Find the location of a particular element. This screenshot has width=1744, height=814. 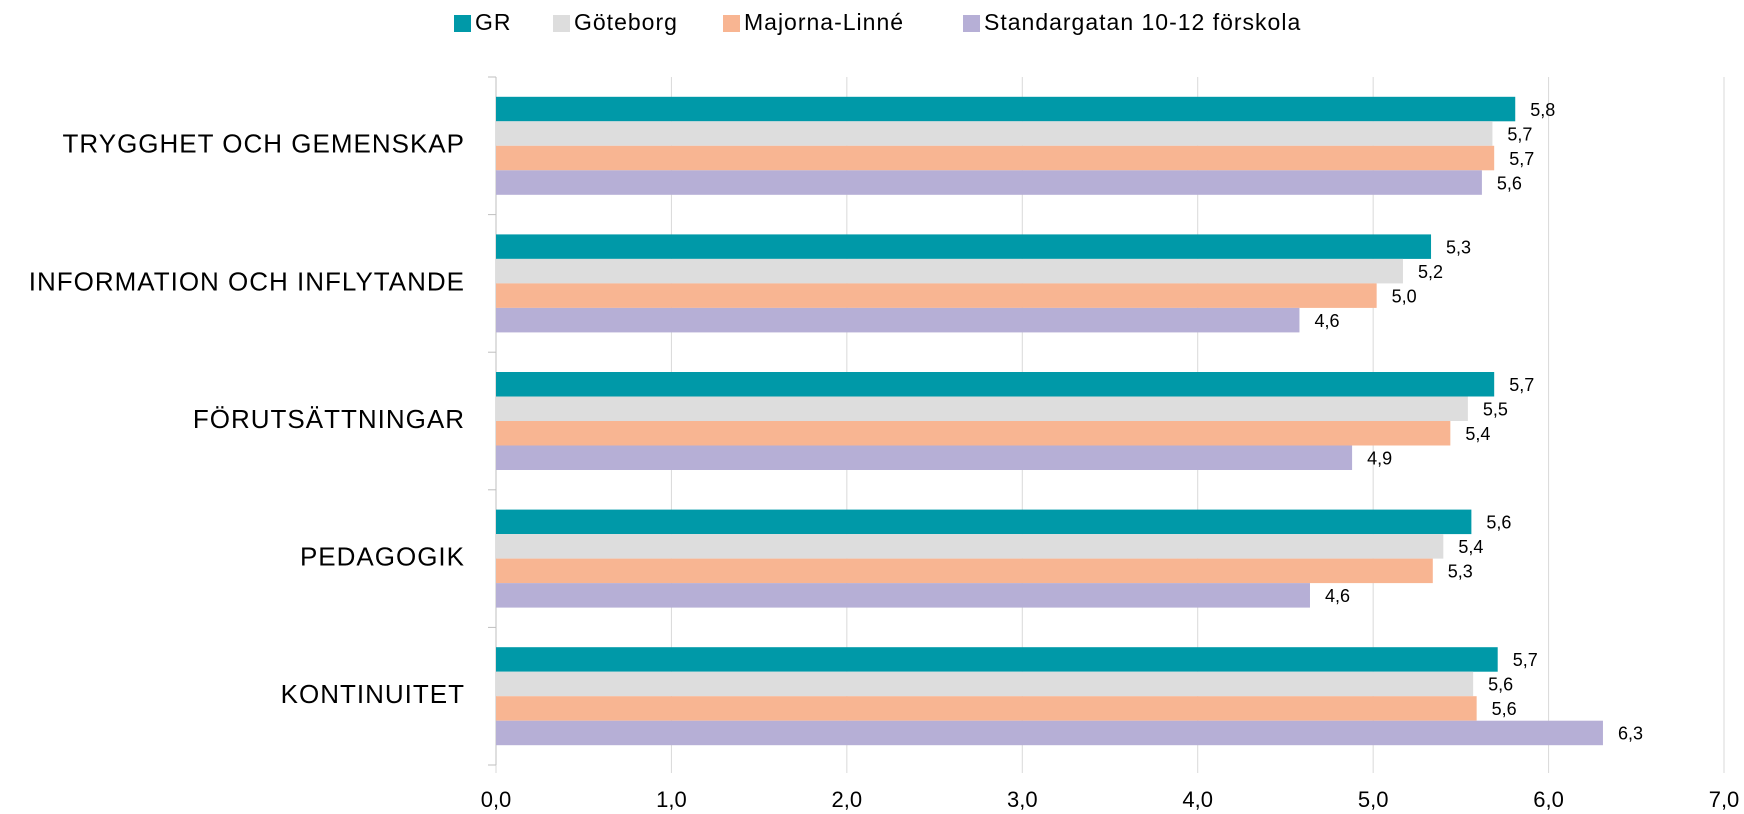

x-tick-label: 7,0 is located at coordinates (1724, 799).